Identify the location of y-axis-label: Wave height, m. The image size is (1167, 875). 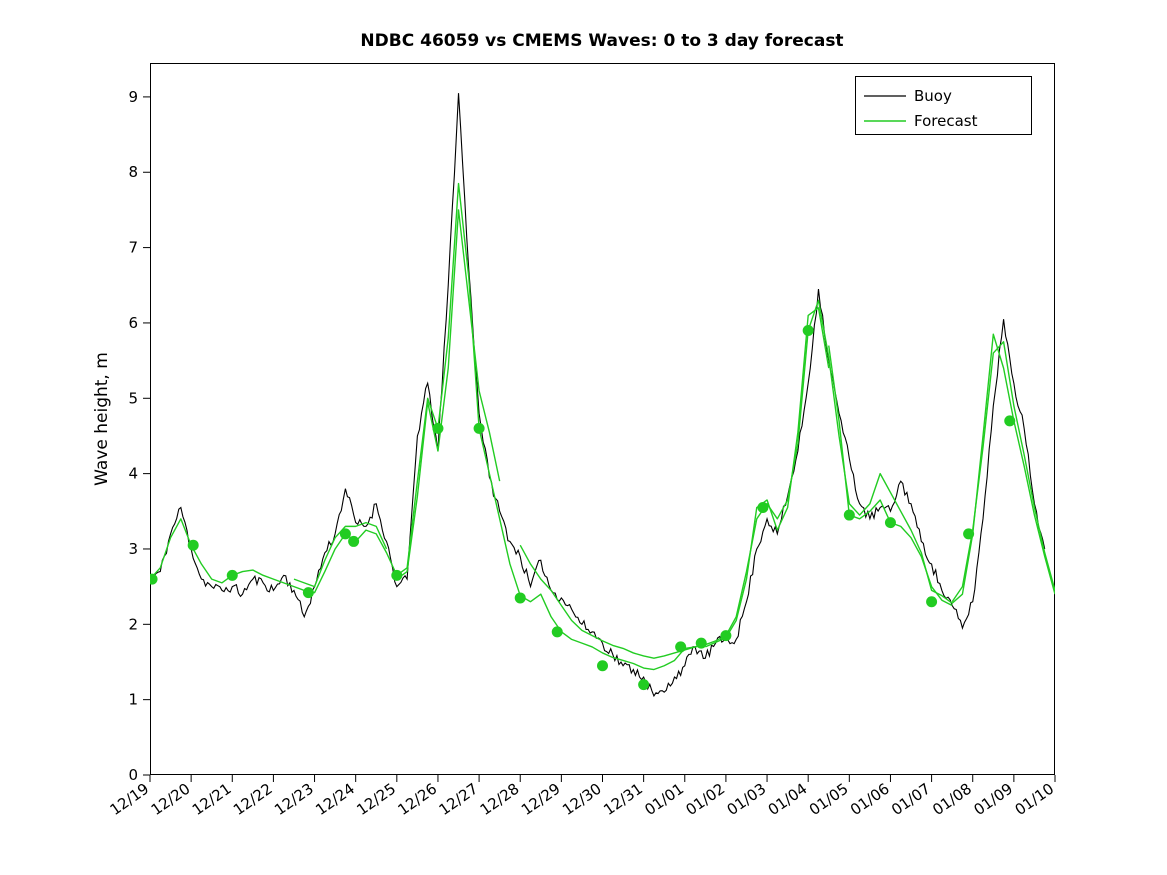
(102, 419).